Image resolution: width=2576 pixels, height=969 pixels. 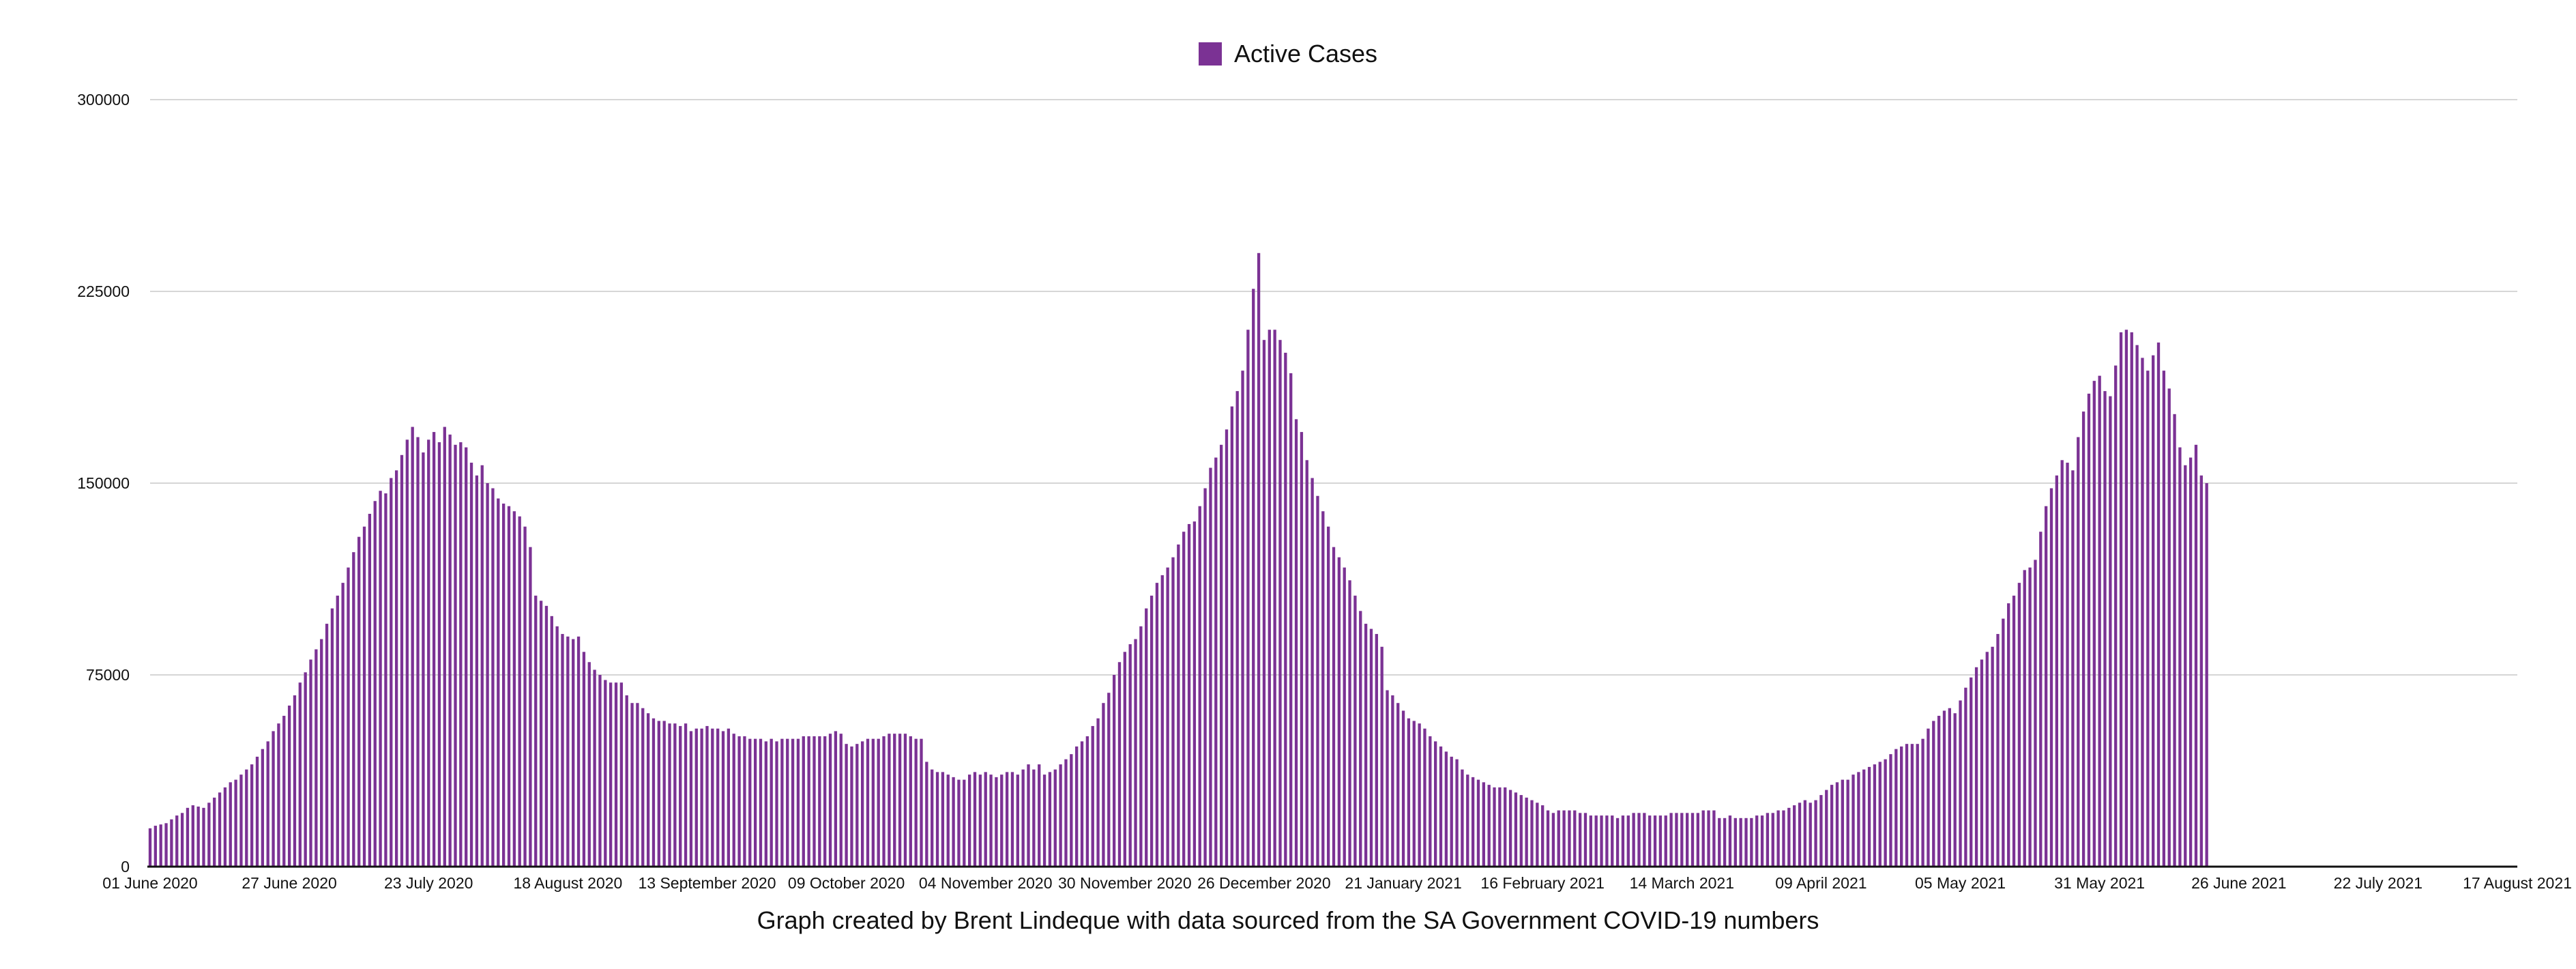 I want to click on y-axis-tick-labels: 0 75000 150000 225000 300000, so click(x=103, y=483).